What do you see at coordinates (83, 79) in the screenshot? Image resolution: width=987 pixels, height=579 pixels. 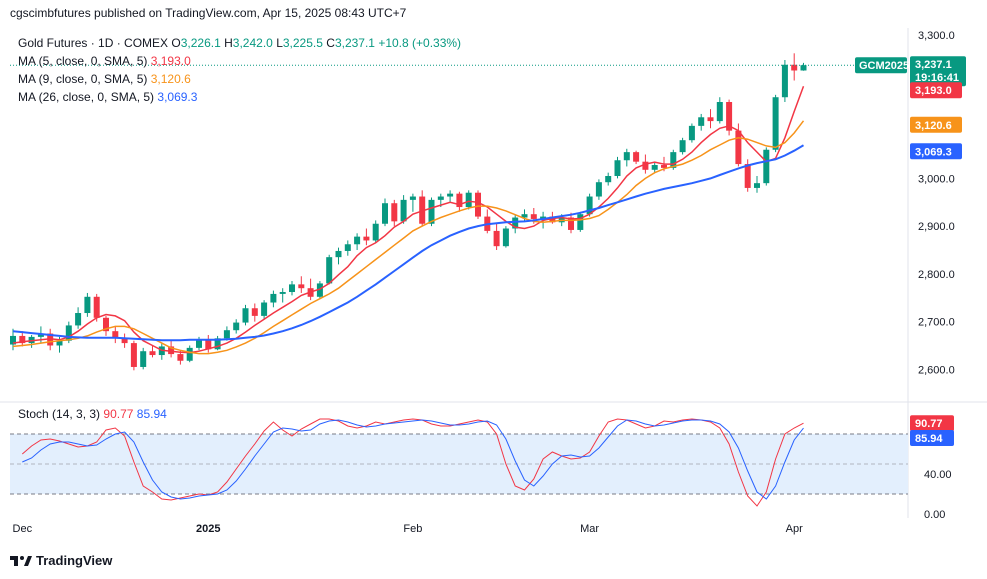 I see `ma9-label: MA (9, close, 0, SMA, 5)` at bounding box center [83, 79].